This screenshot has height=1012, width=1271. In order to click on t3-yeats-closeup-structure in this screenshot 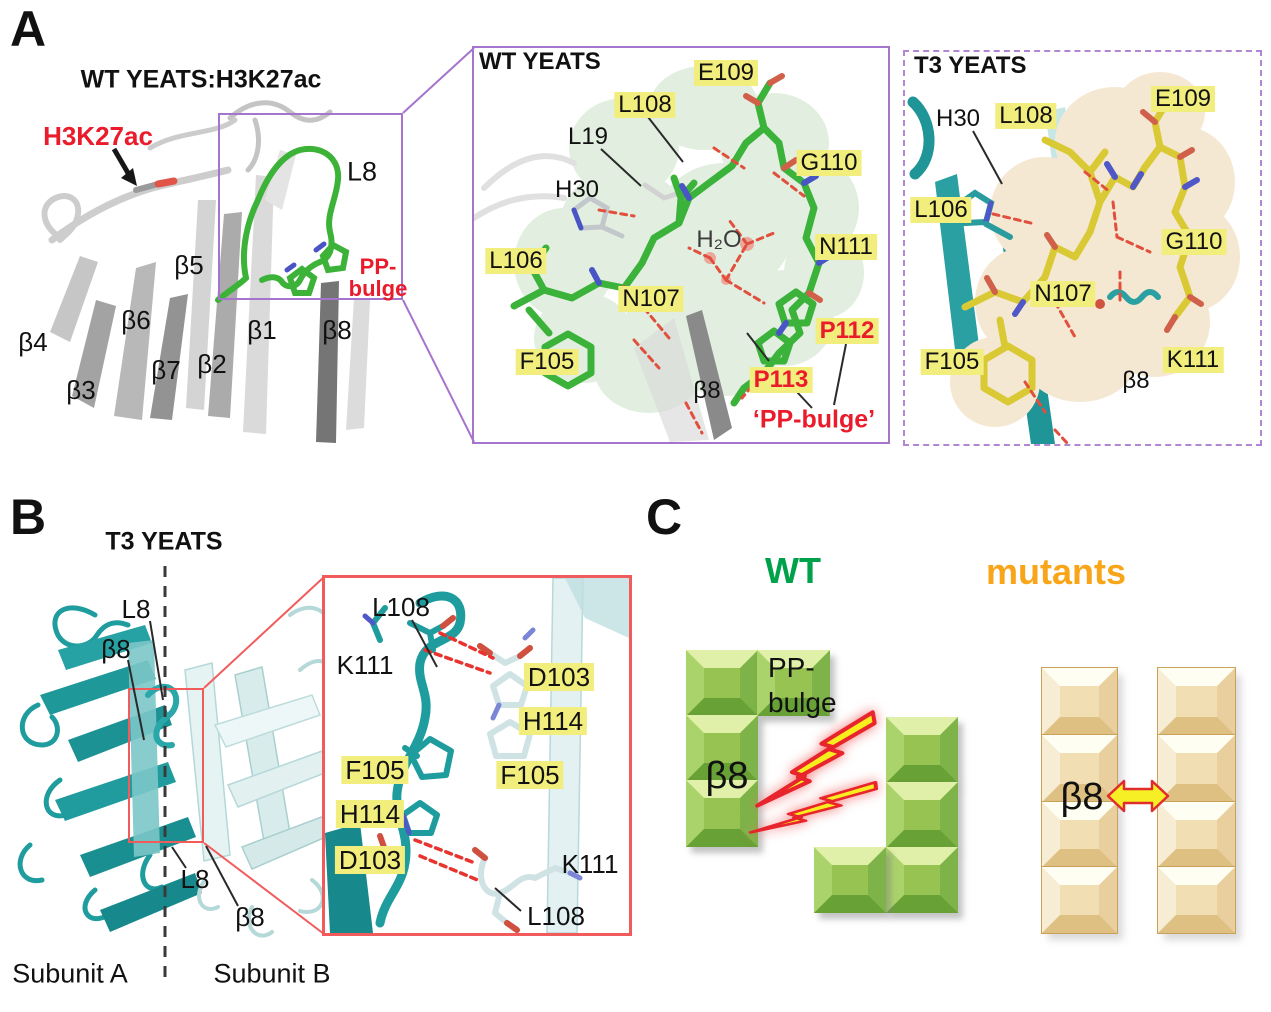, I will do `click(1073, 258)`.